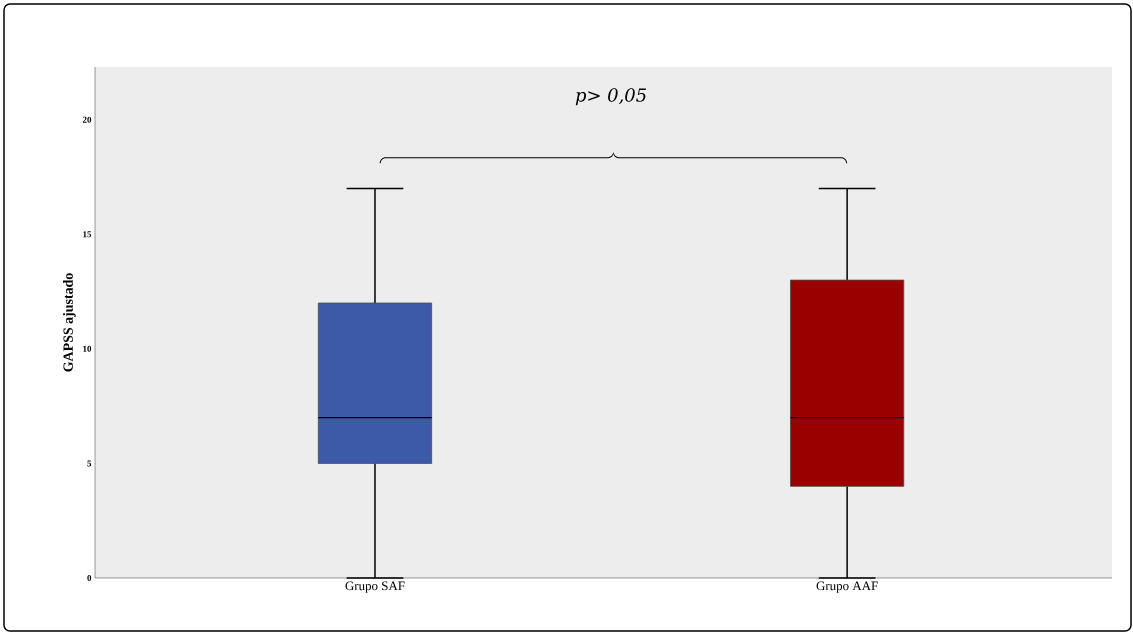 The width and height of the screenshot is (1133, 633). Describe the element at coordinates (847, 587) in the screenshot. I see `x-tick-label: Grupo AAF` at that location.